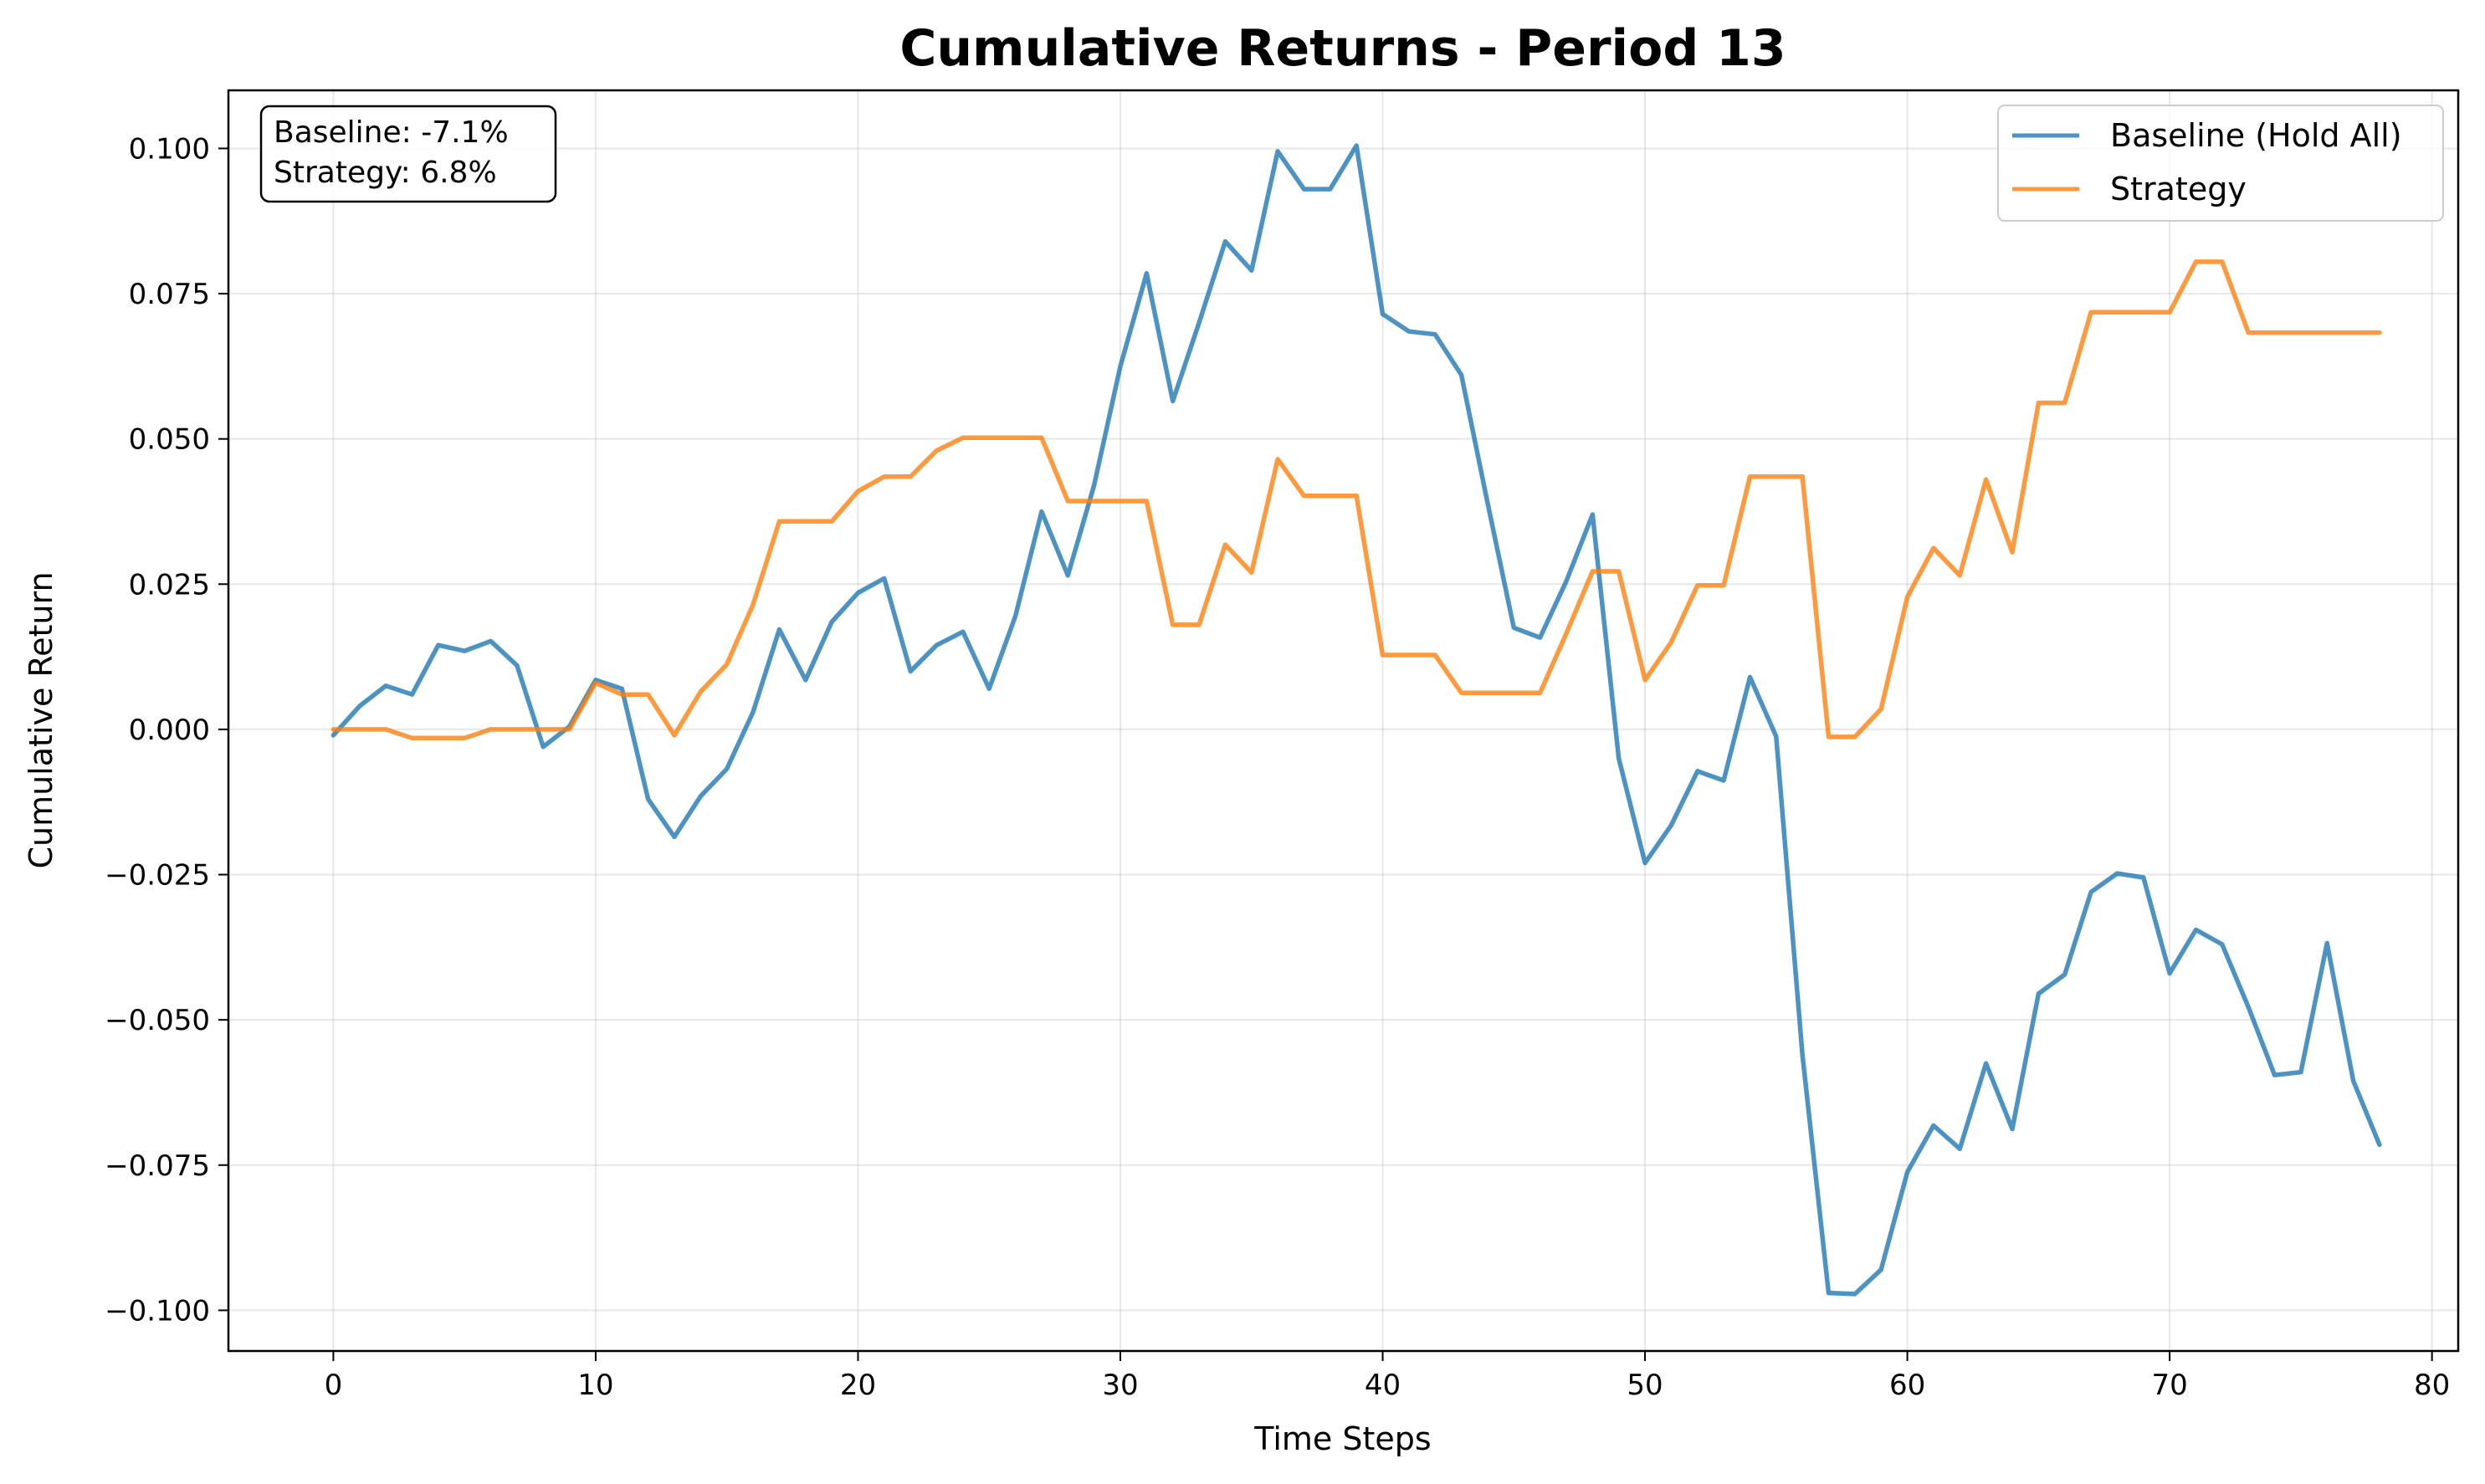 Image resolution: width=2485 pixels, height=1484 pixels. I want to click on x-tick-label: 50, so click(1645, 1385).